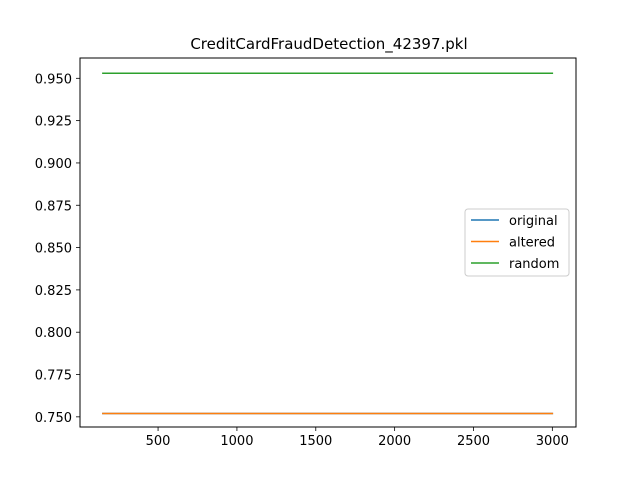 This screenshot has height=480, width=640. Describe the element at coordinates (533, 221) in the screenshot. I see `legend-label-original: original` at that location.